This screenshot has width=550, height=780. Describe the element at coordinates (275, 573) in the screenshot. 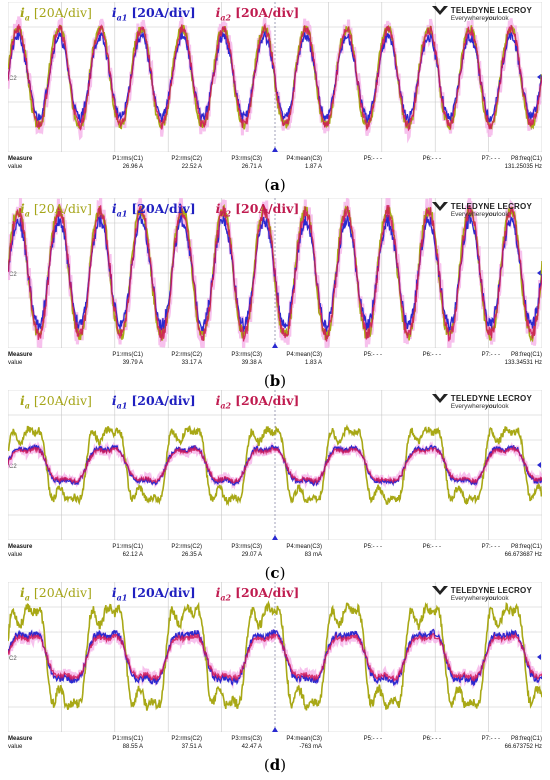

I see `subfigure-label: c` at that location.